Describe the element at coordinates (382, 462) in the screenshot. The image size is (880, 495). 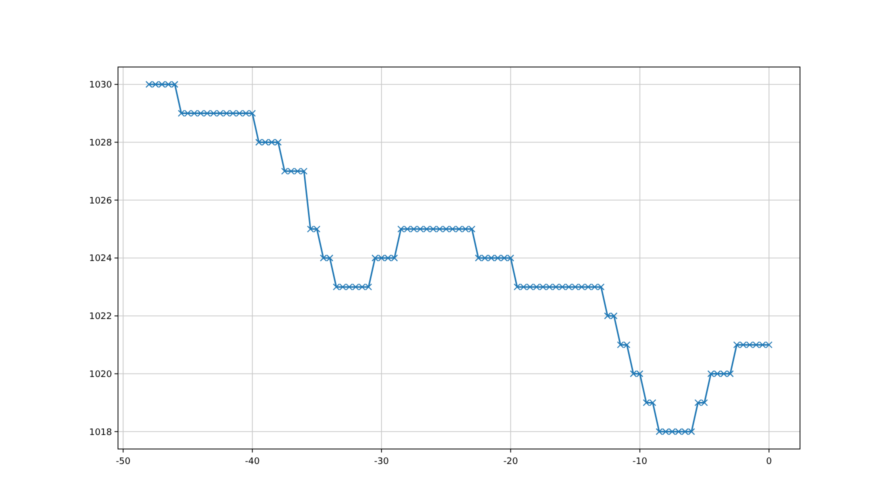
I see `x-tick-label: -30` at that location.